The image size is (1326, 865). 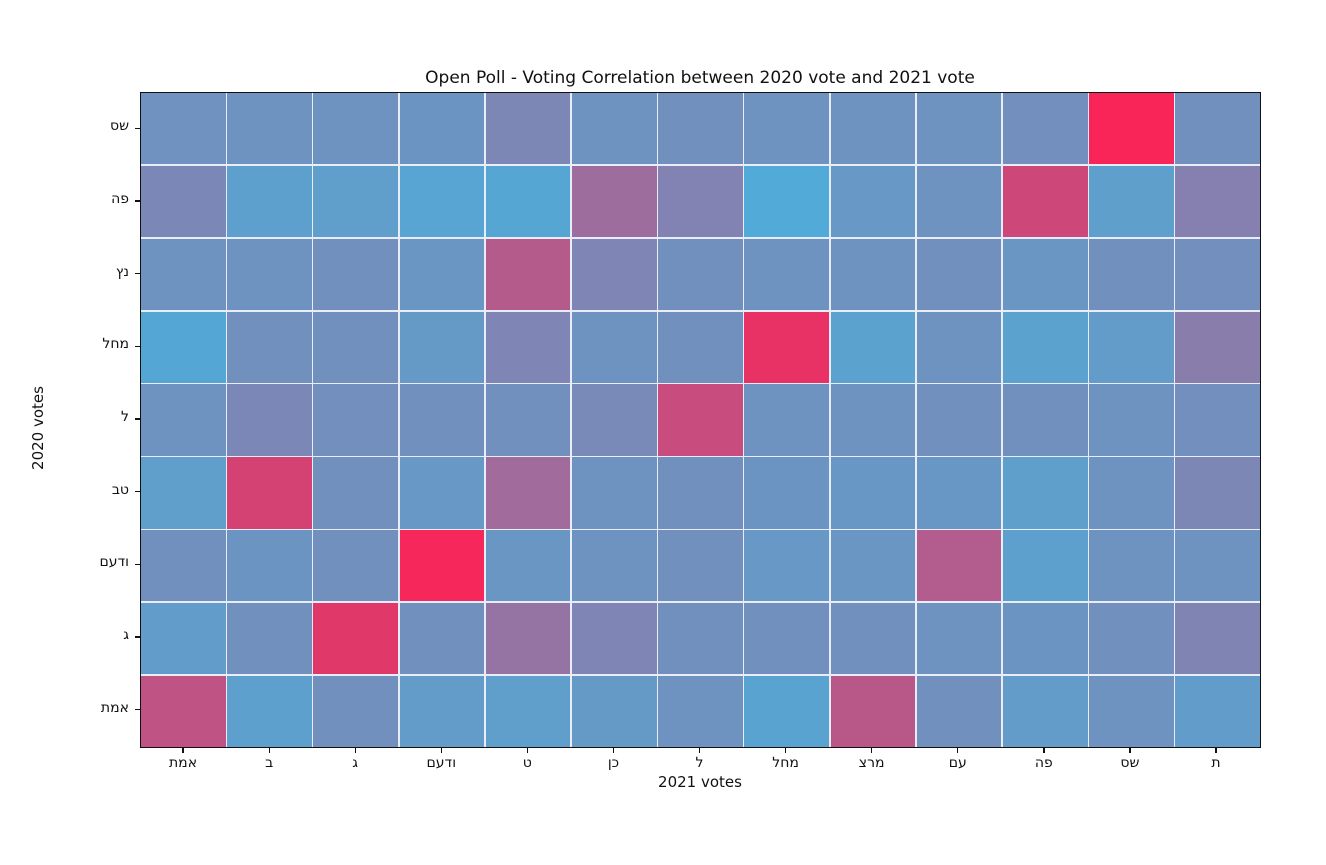 I want to click on y-tick-label: אמת, so click(x=114, y=707).